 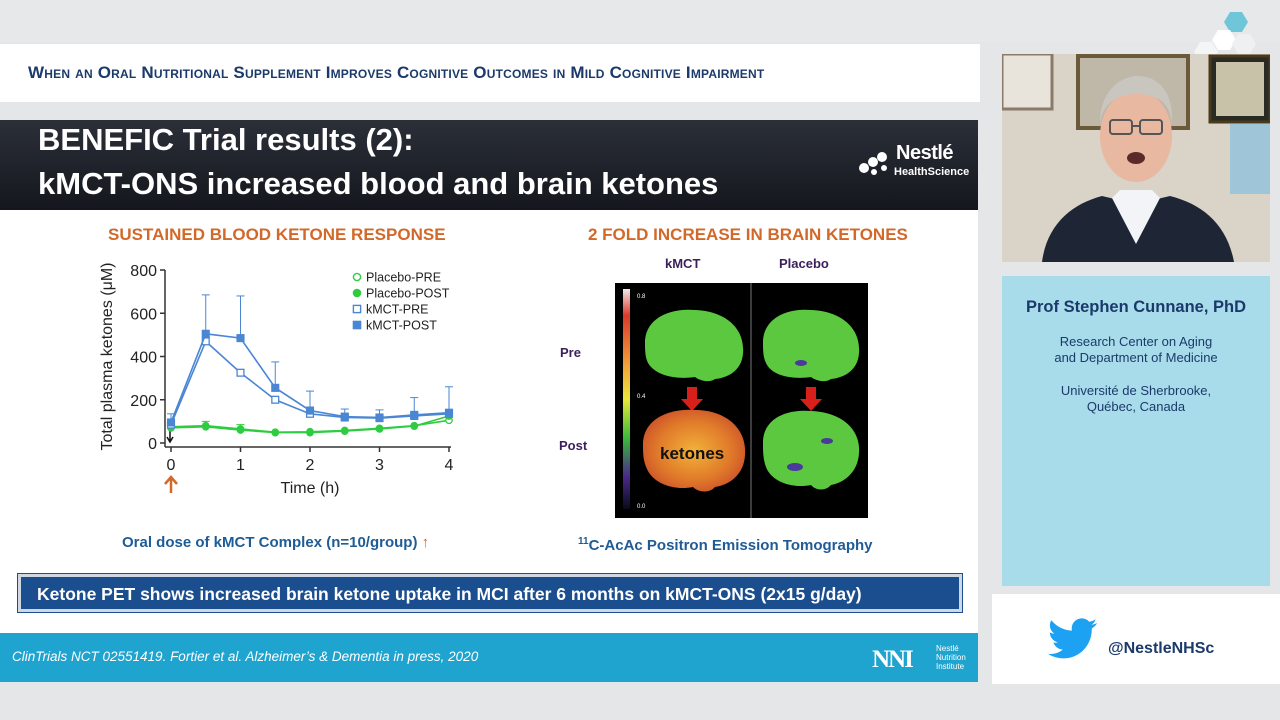 I want to click on legend-label: Placebo-POST, so click(x=408, y=294).